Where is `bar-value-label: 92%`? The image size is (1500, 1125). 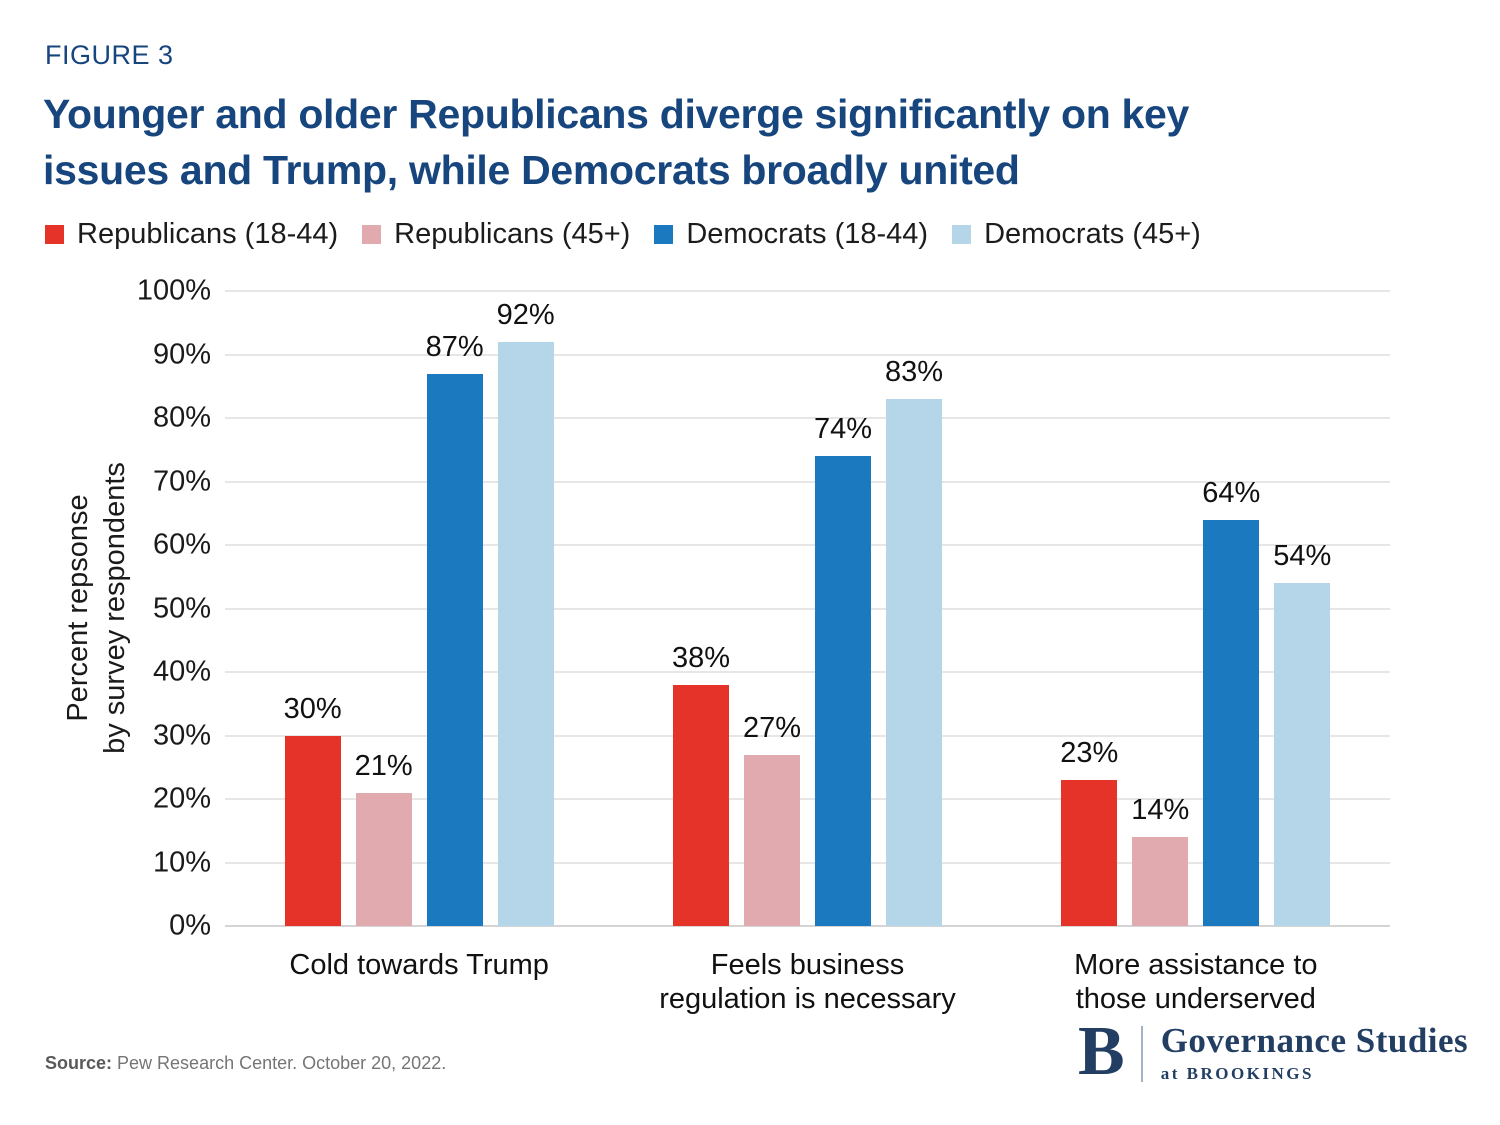
bar-value-label: 92% is located at coordinates (525, 314).